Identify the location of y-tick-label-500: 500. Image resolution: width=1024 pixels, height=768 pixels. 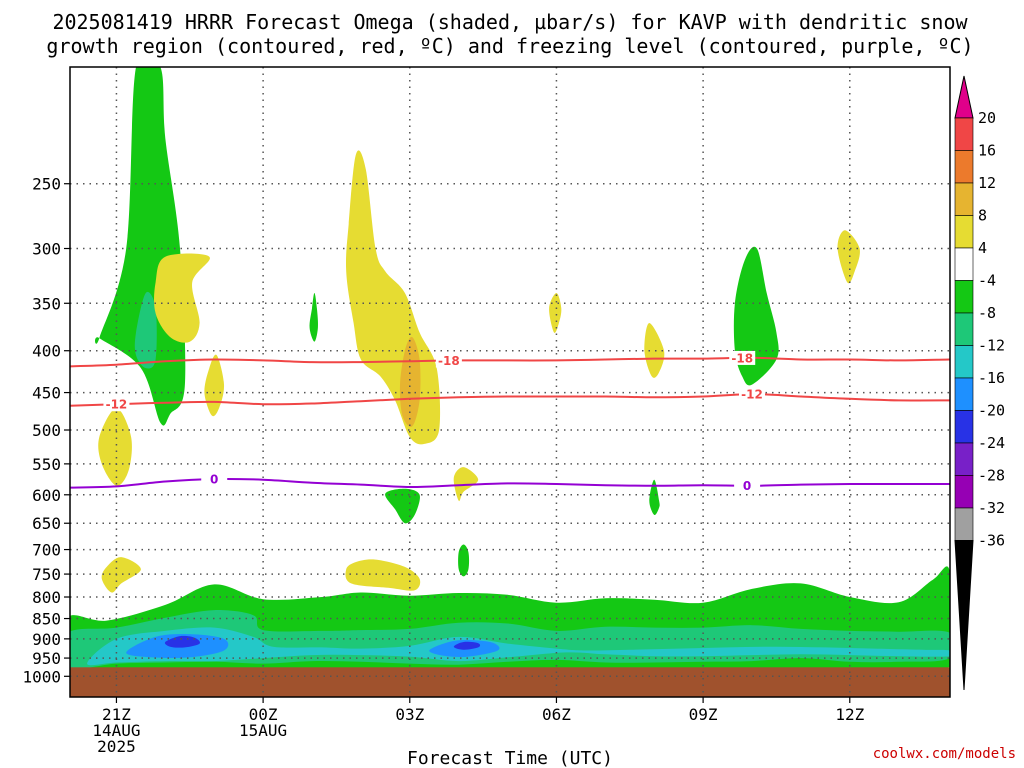
(46, 430).